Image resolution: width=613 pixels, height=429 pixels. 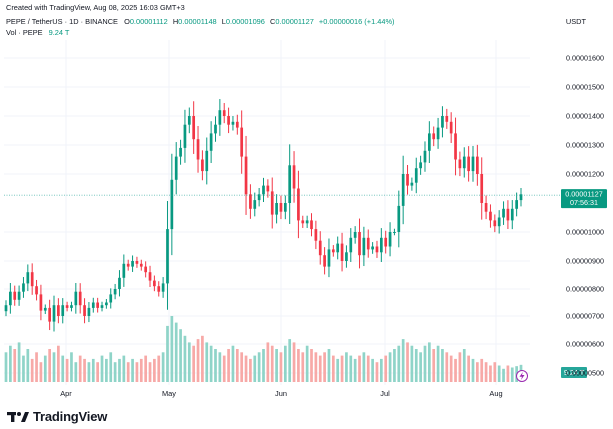 I want to click on currency-label: USDT, so click(x=575, y=21).